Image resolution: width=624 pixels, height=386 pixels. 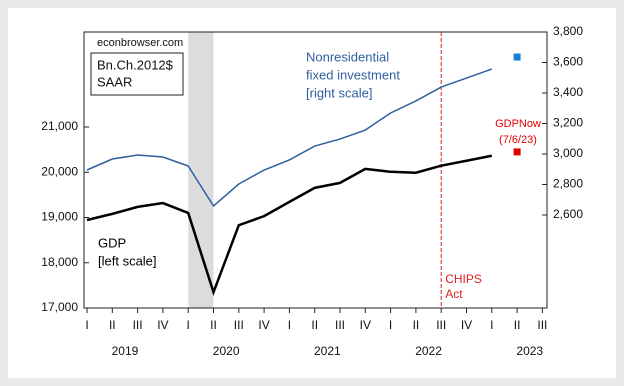 I want to click on year-label: 2020, so click(x=226, y=351).